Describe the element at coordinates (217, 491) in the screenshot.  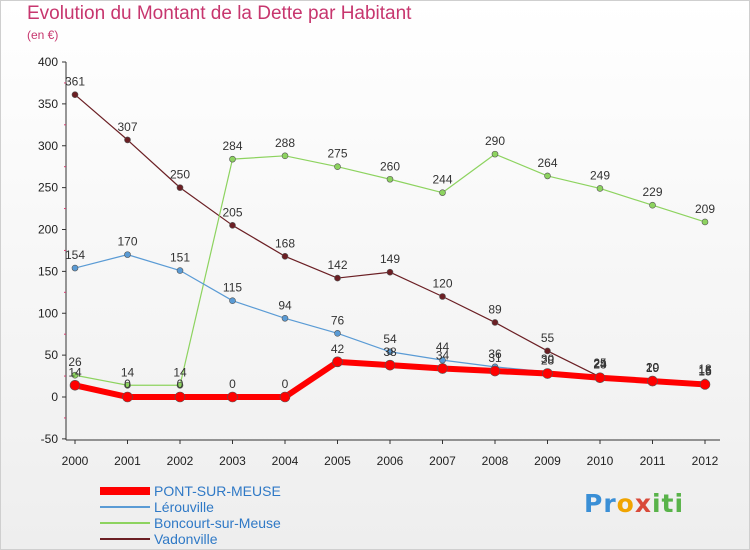
I see `legend-label: PONT-SUR-MEUSE` at that location.